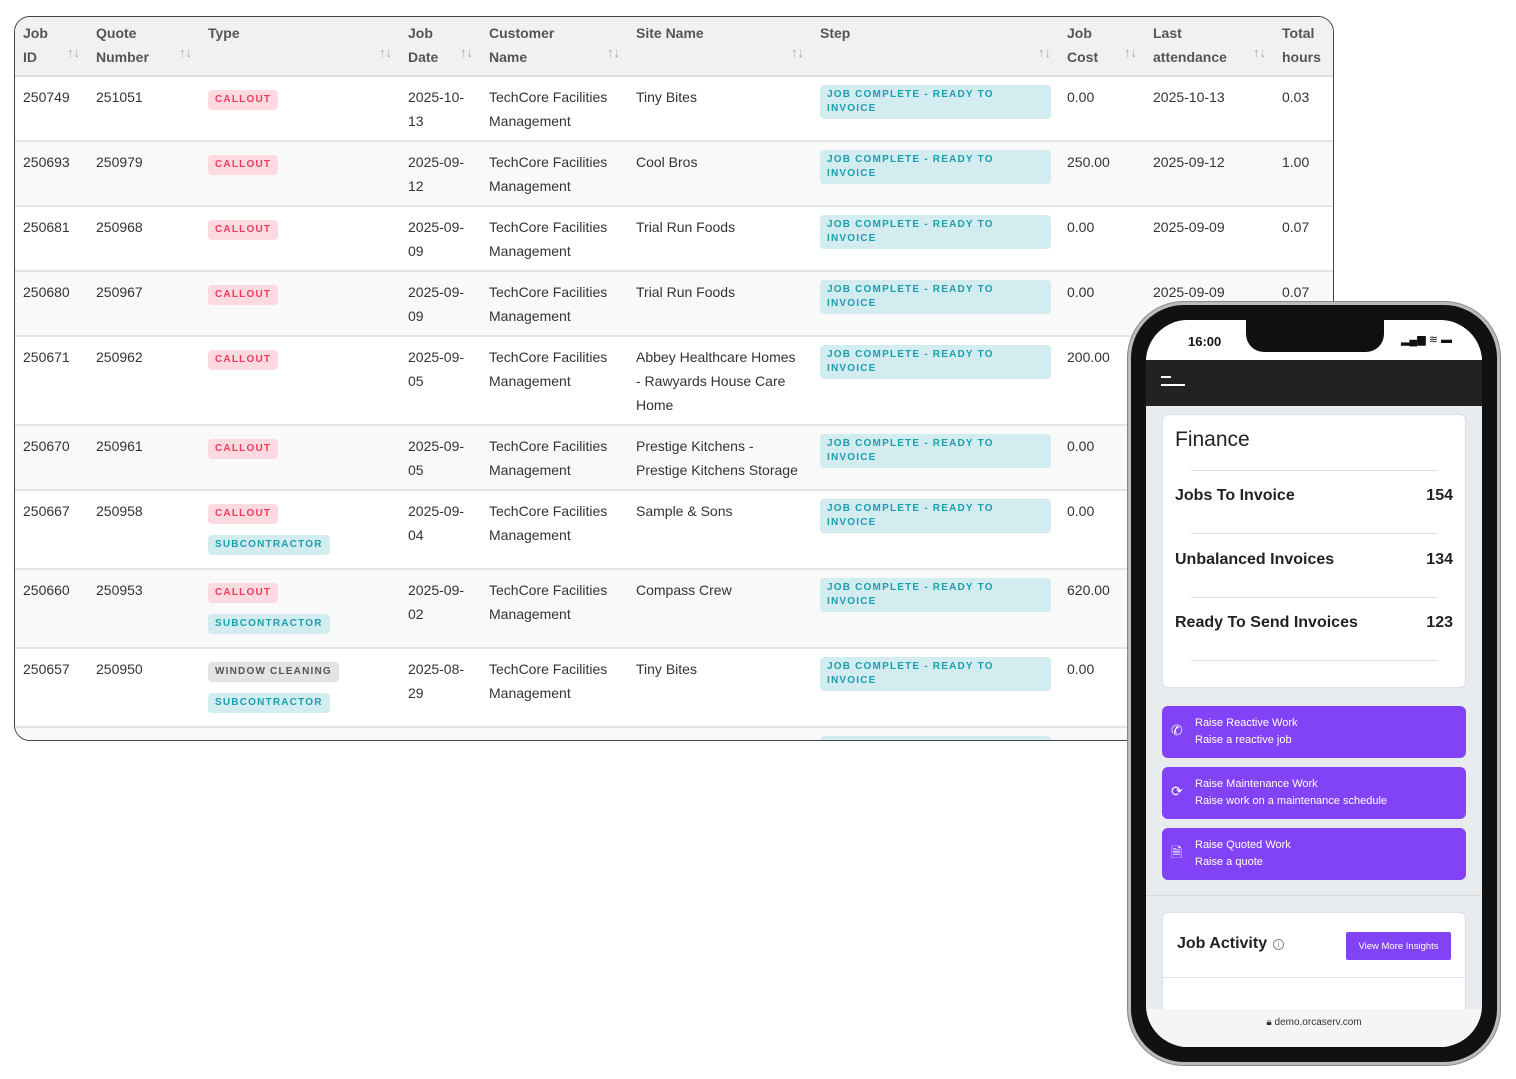 Image resolution: width=1516 pixels, height=1079 pixels. I want to click on finance-item-ready-to-send: Ready To Send Invoices 123, so click(1314, 622).